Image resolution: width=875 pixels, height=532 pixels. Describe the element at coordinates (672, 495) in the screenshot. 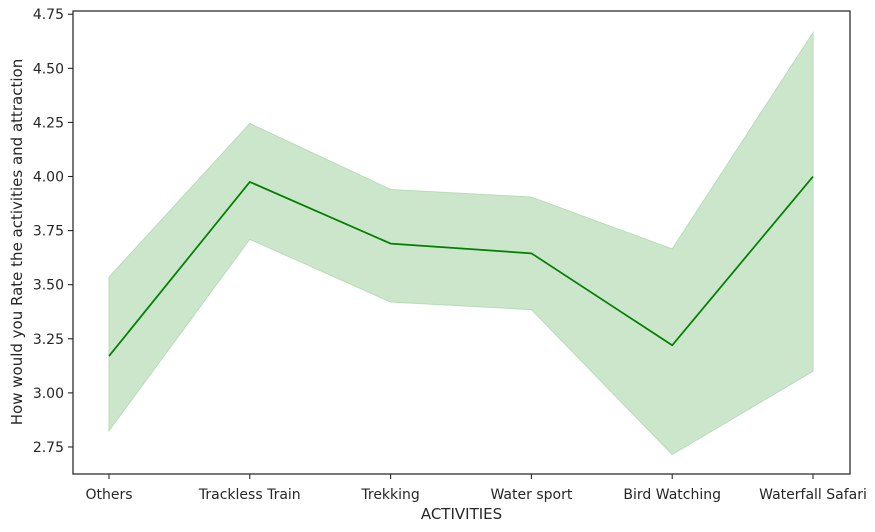

I see `x-tick-label: Bird Watching` at that location.